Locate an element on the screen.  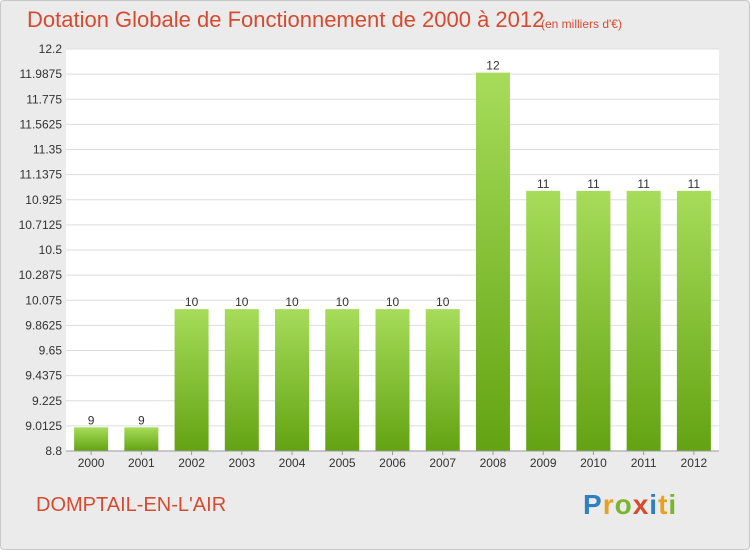
y-tick-label: 12.2 is located at coordinates (51, 49).